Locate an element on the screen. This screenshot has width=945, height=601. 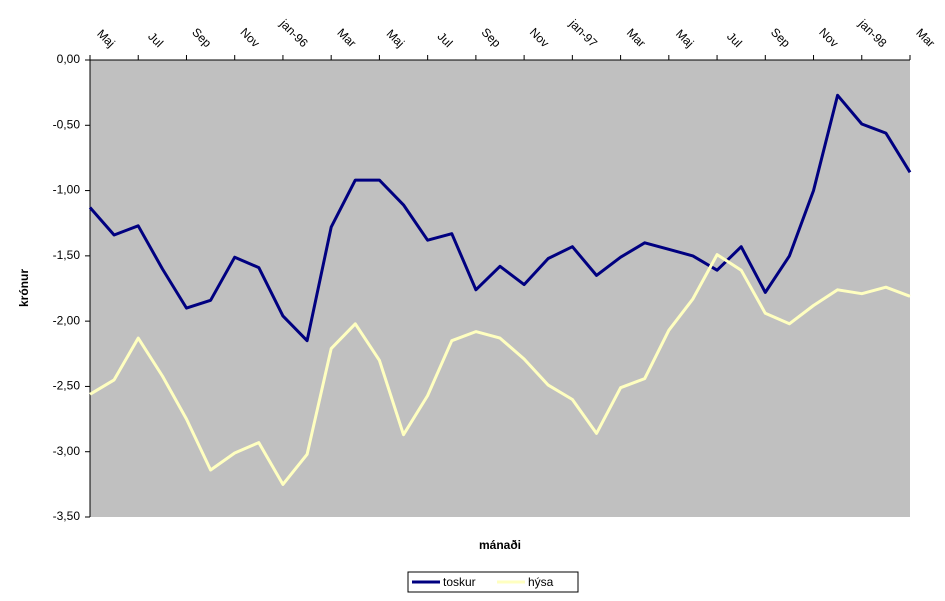
legend-label: toskur is located at coordinates (459, 582).